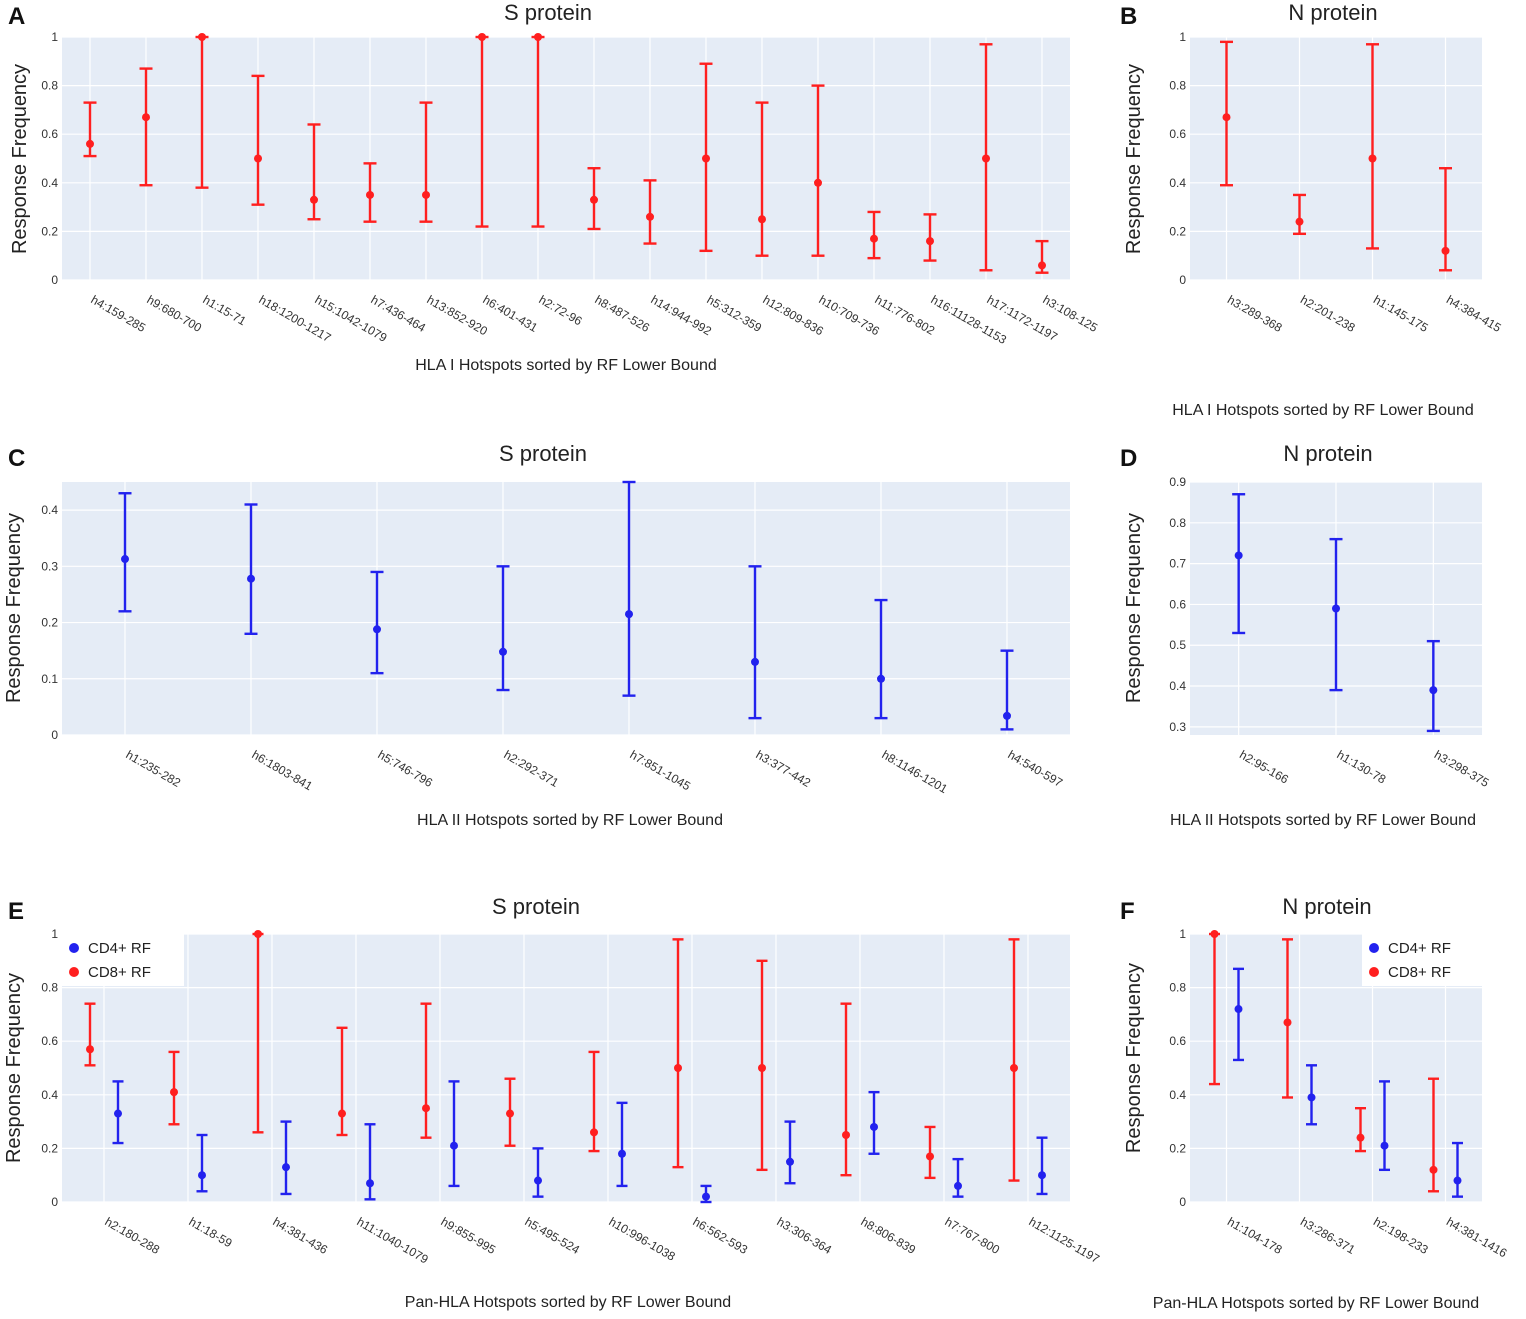 The image size is (1526, 1319). Describe the element at coordinates (74, 972) in the screenshot. I see `legend-marker` at that location.